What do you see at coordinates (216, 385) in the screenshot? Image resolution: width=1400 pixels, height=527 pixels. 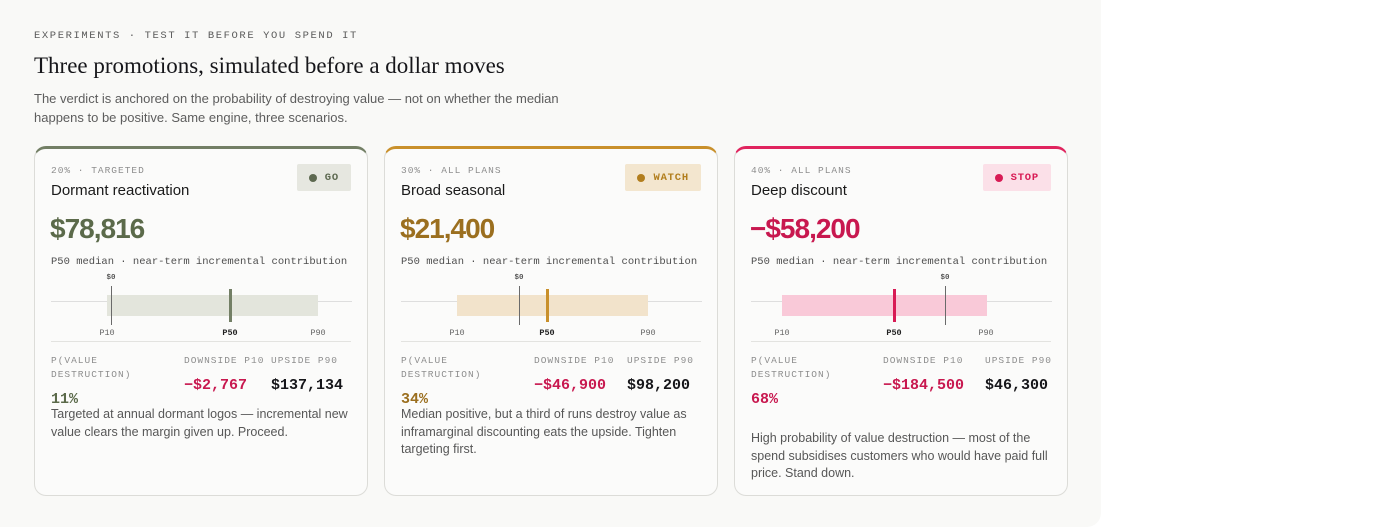 I see `stat-value: −$2,767` at bounding box center [216, 385].